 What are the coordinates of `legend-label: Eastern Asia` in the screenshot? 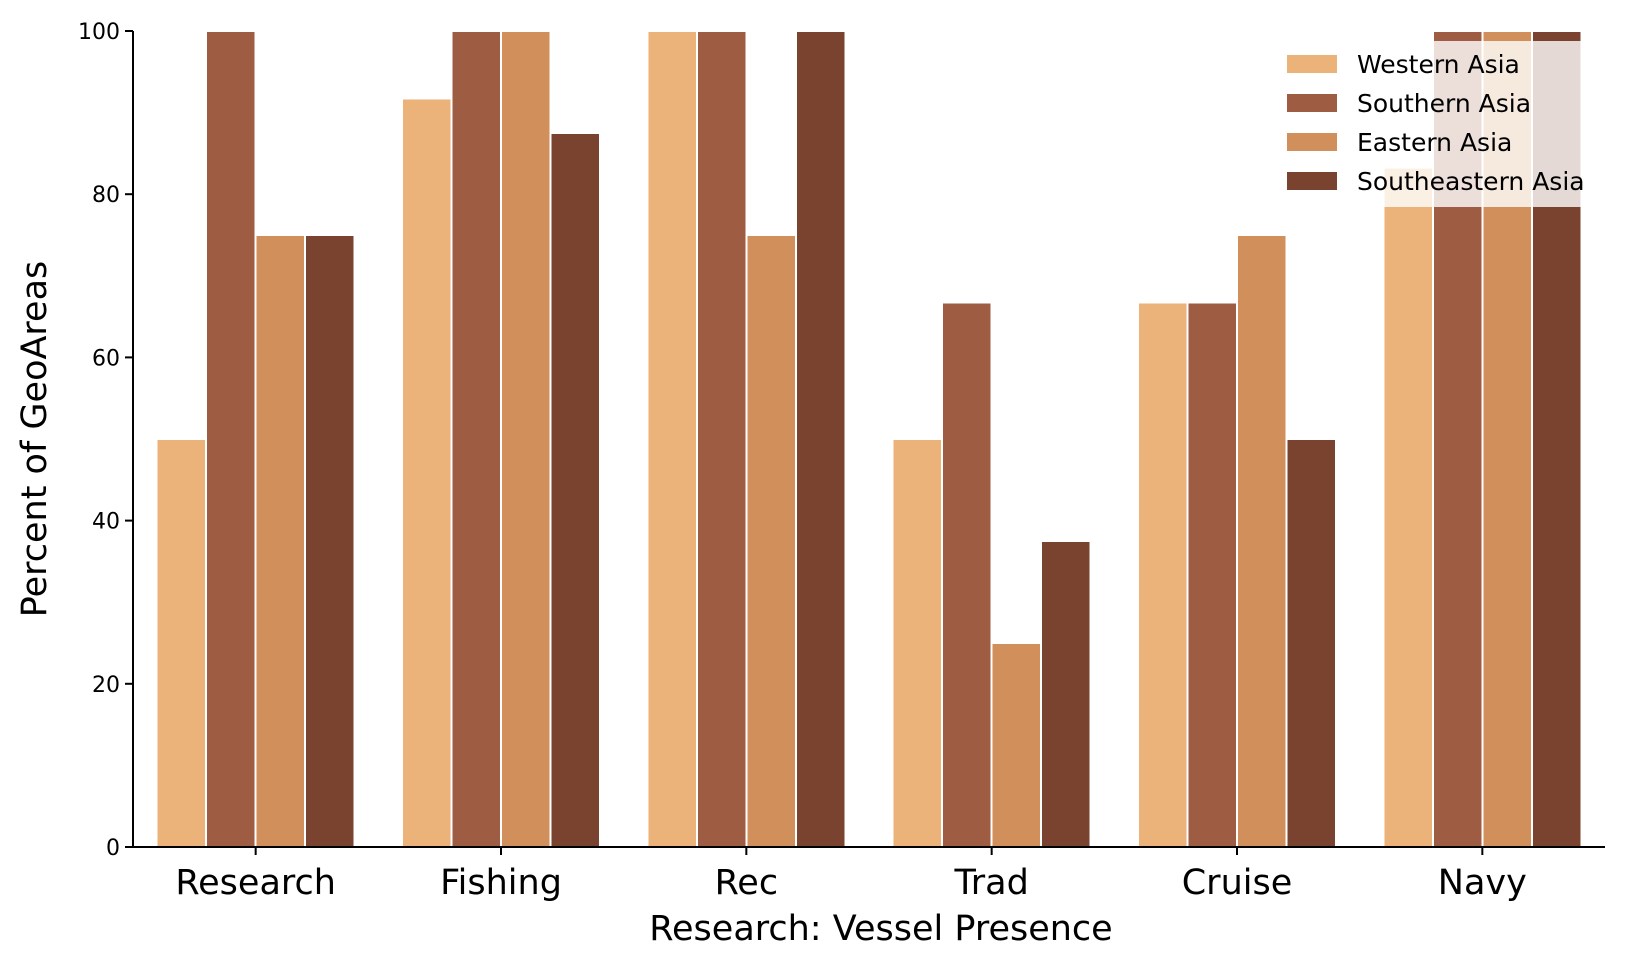 It's located at (1434, 142).